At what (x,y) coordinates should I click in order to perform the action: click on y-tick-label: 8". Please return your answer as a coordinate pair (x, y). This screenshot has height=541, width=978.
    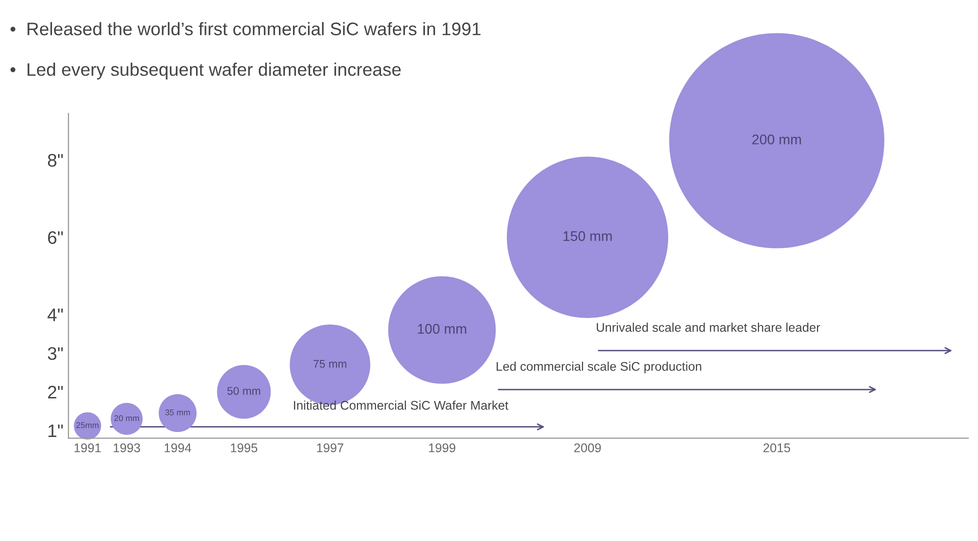
    Looking at the image, I should click on (55, 160).